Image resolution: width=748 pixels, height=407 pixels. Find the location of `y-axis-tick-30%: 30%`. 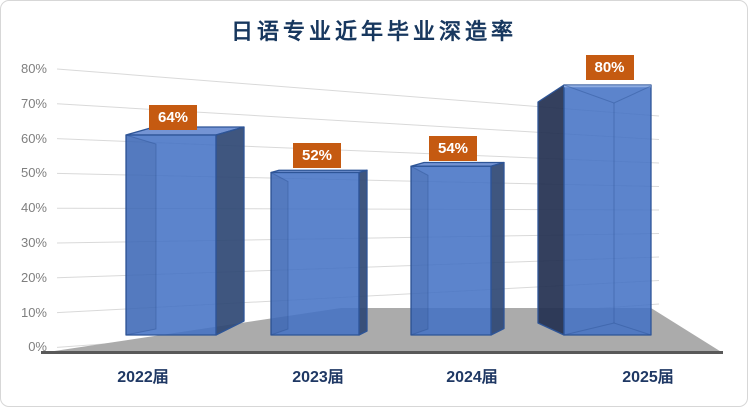

y-axis-tick-30%: 30% is located at coordinates (33, 242).